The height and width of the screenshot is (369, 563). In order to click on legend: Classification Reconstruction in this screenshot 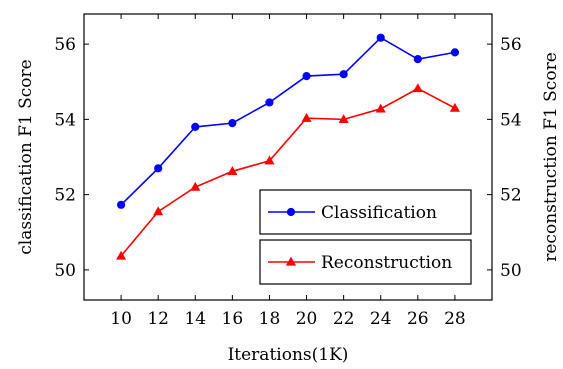, I will do `click(365, 237)`.